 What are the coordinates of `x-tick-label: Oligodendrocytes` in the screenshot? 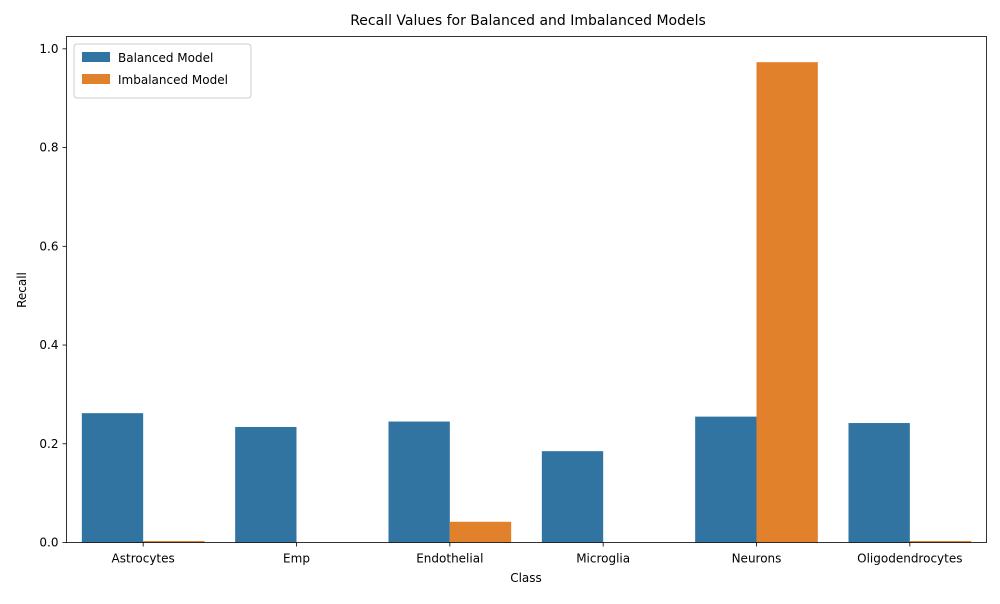 It's located at (909, 559).